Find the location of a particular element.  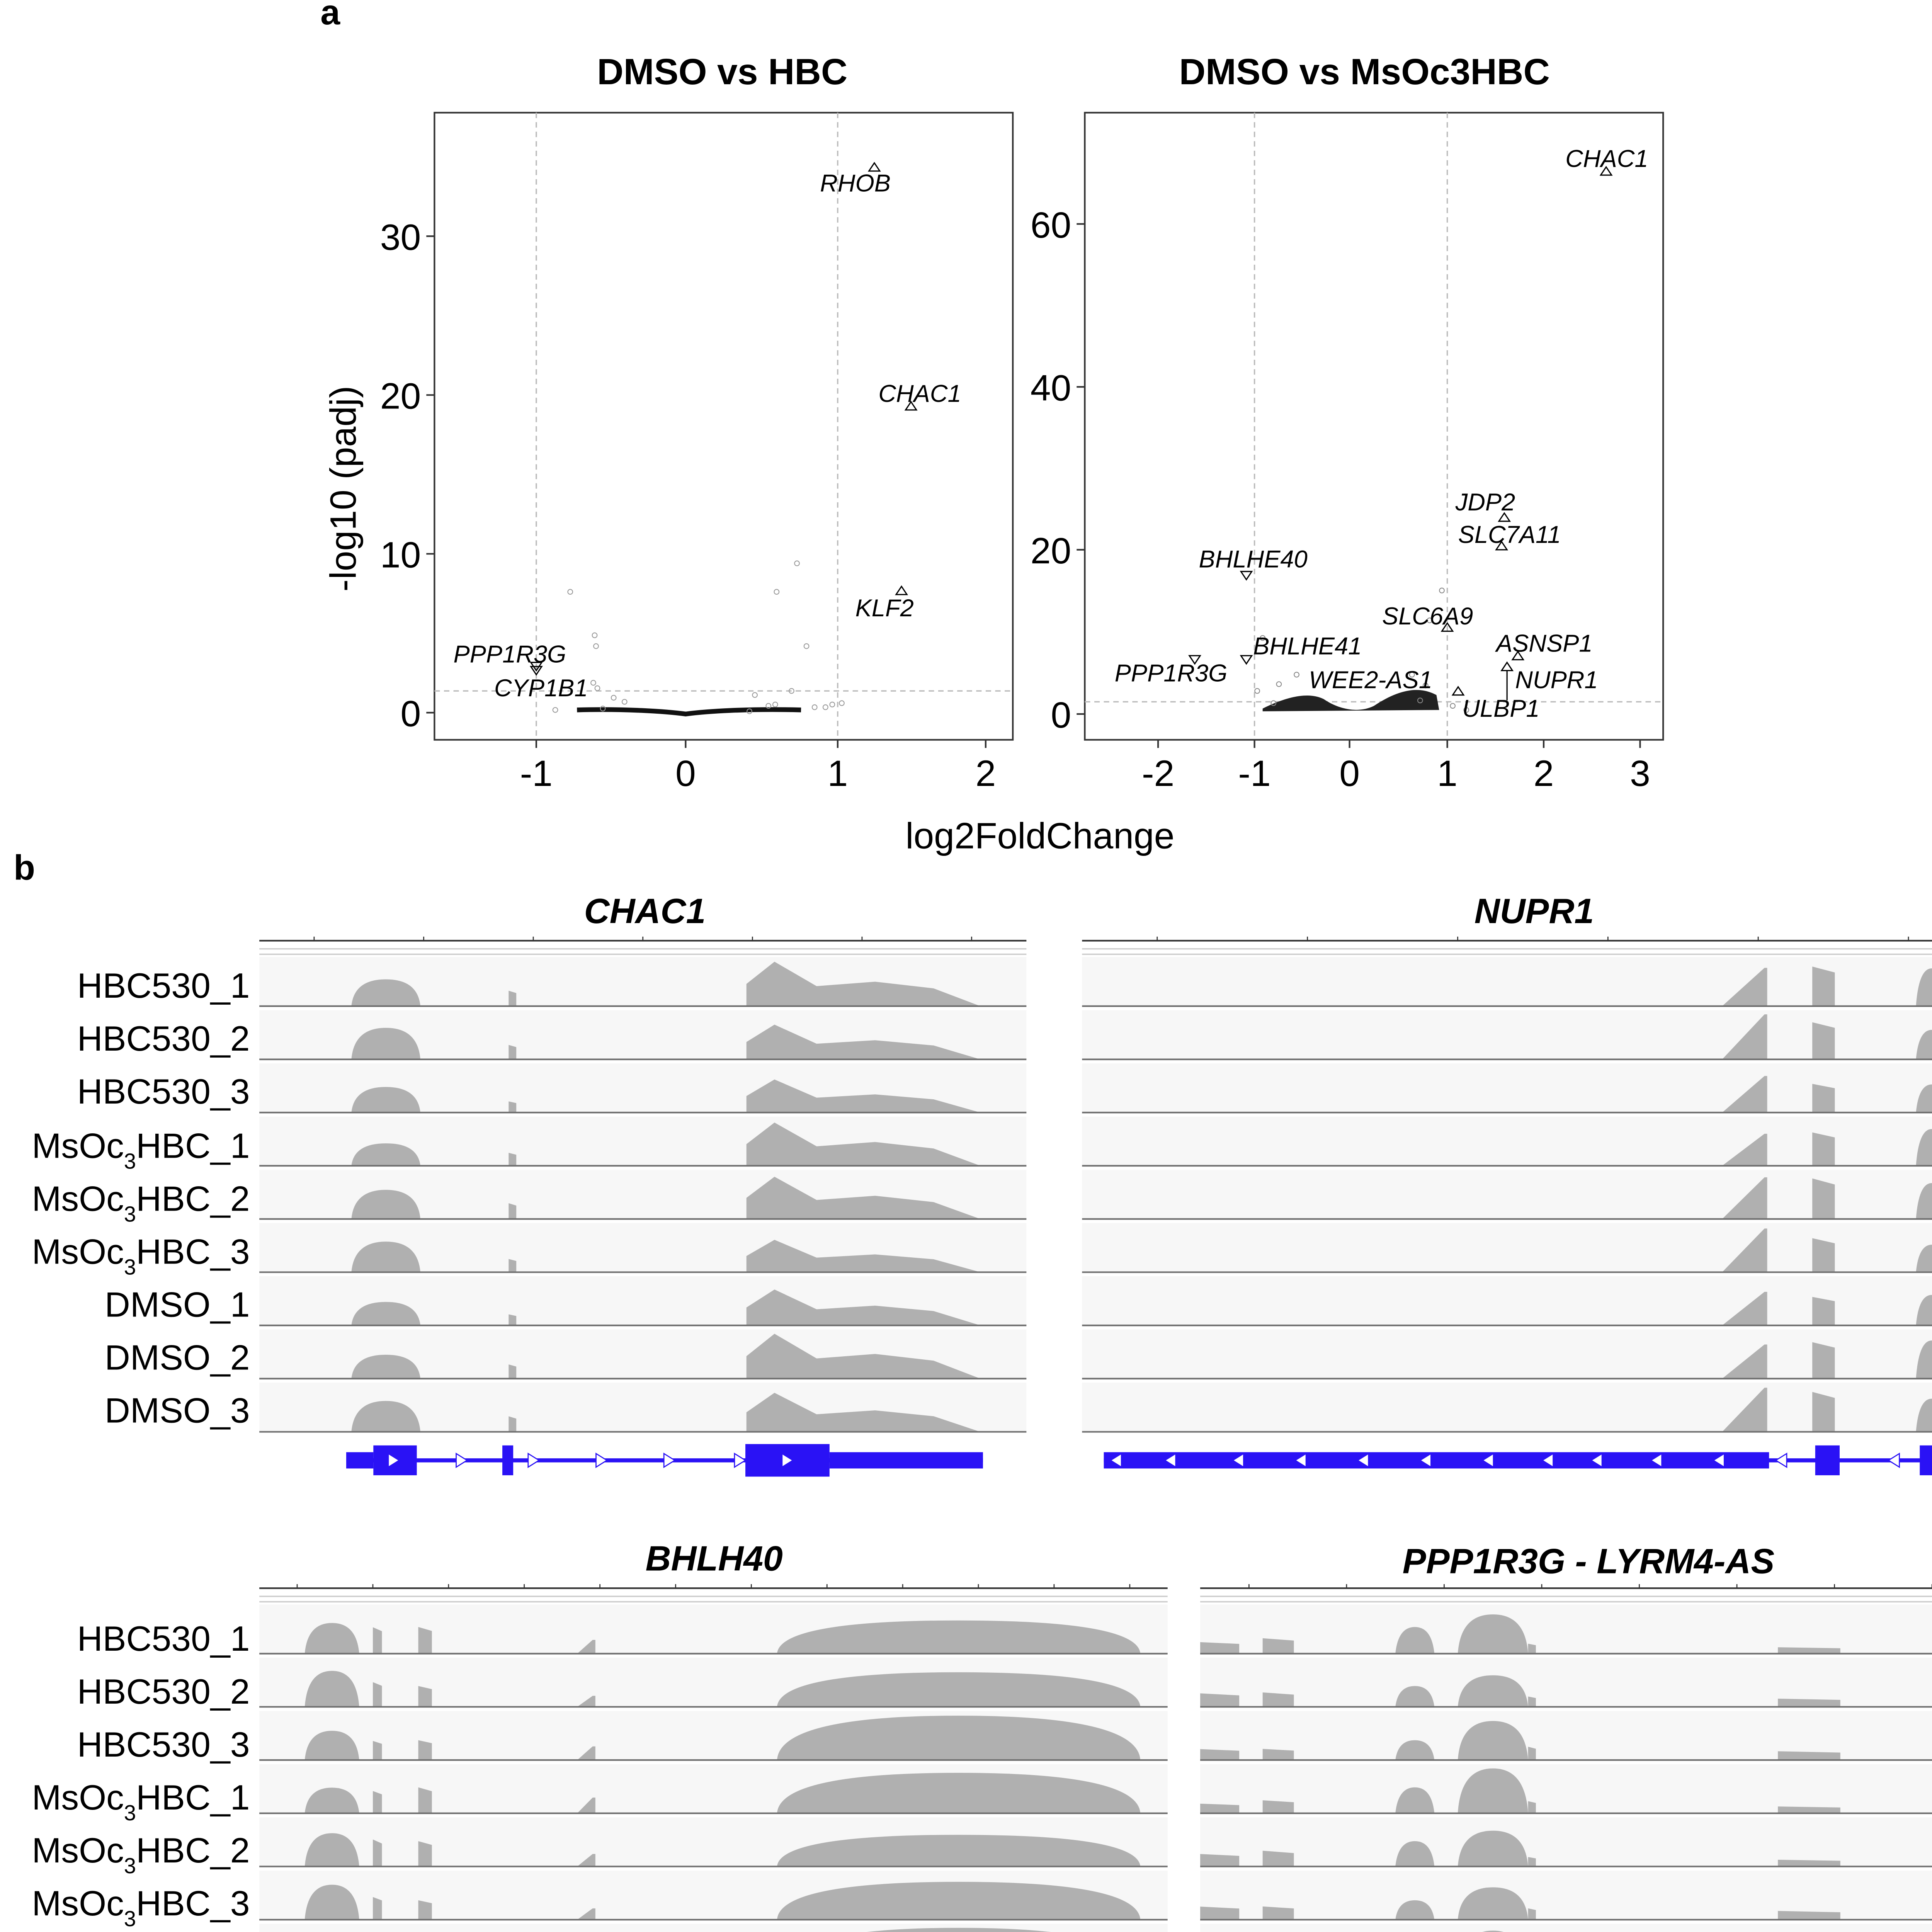

igv-browser-bhlh40 is located at coordinates (713, 1758).